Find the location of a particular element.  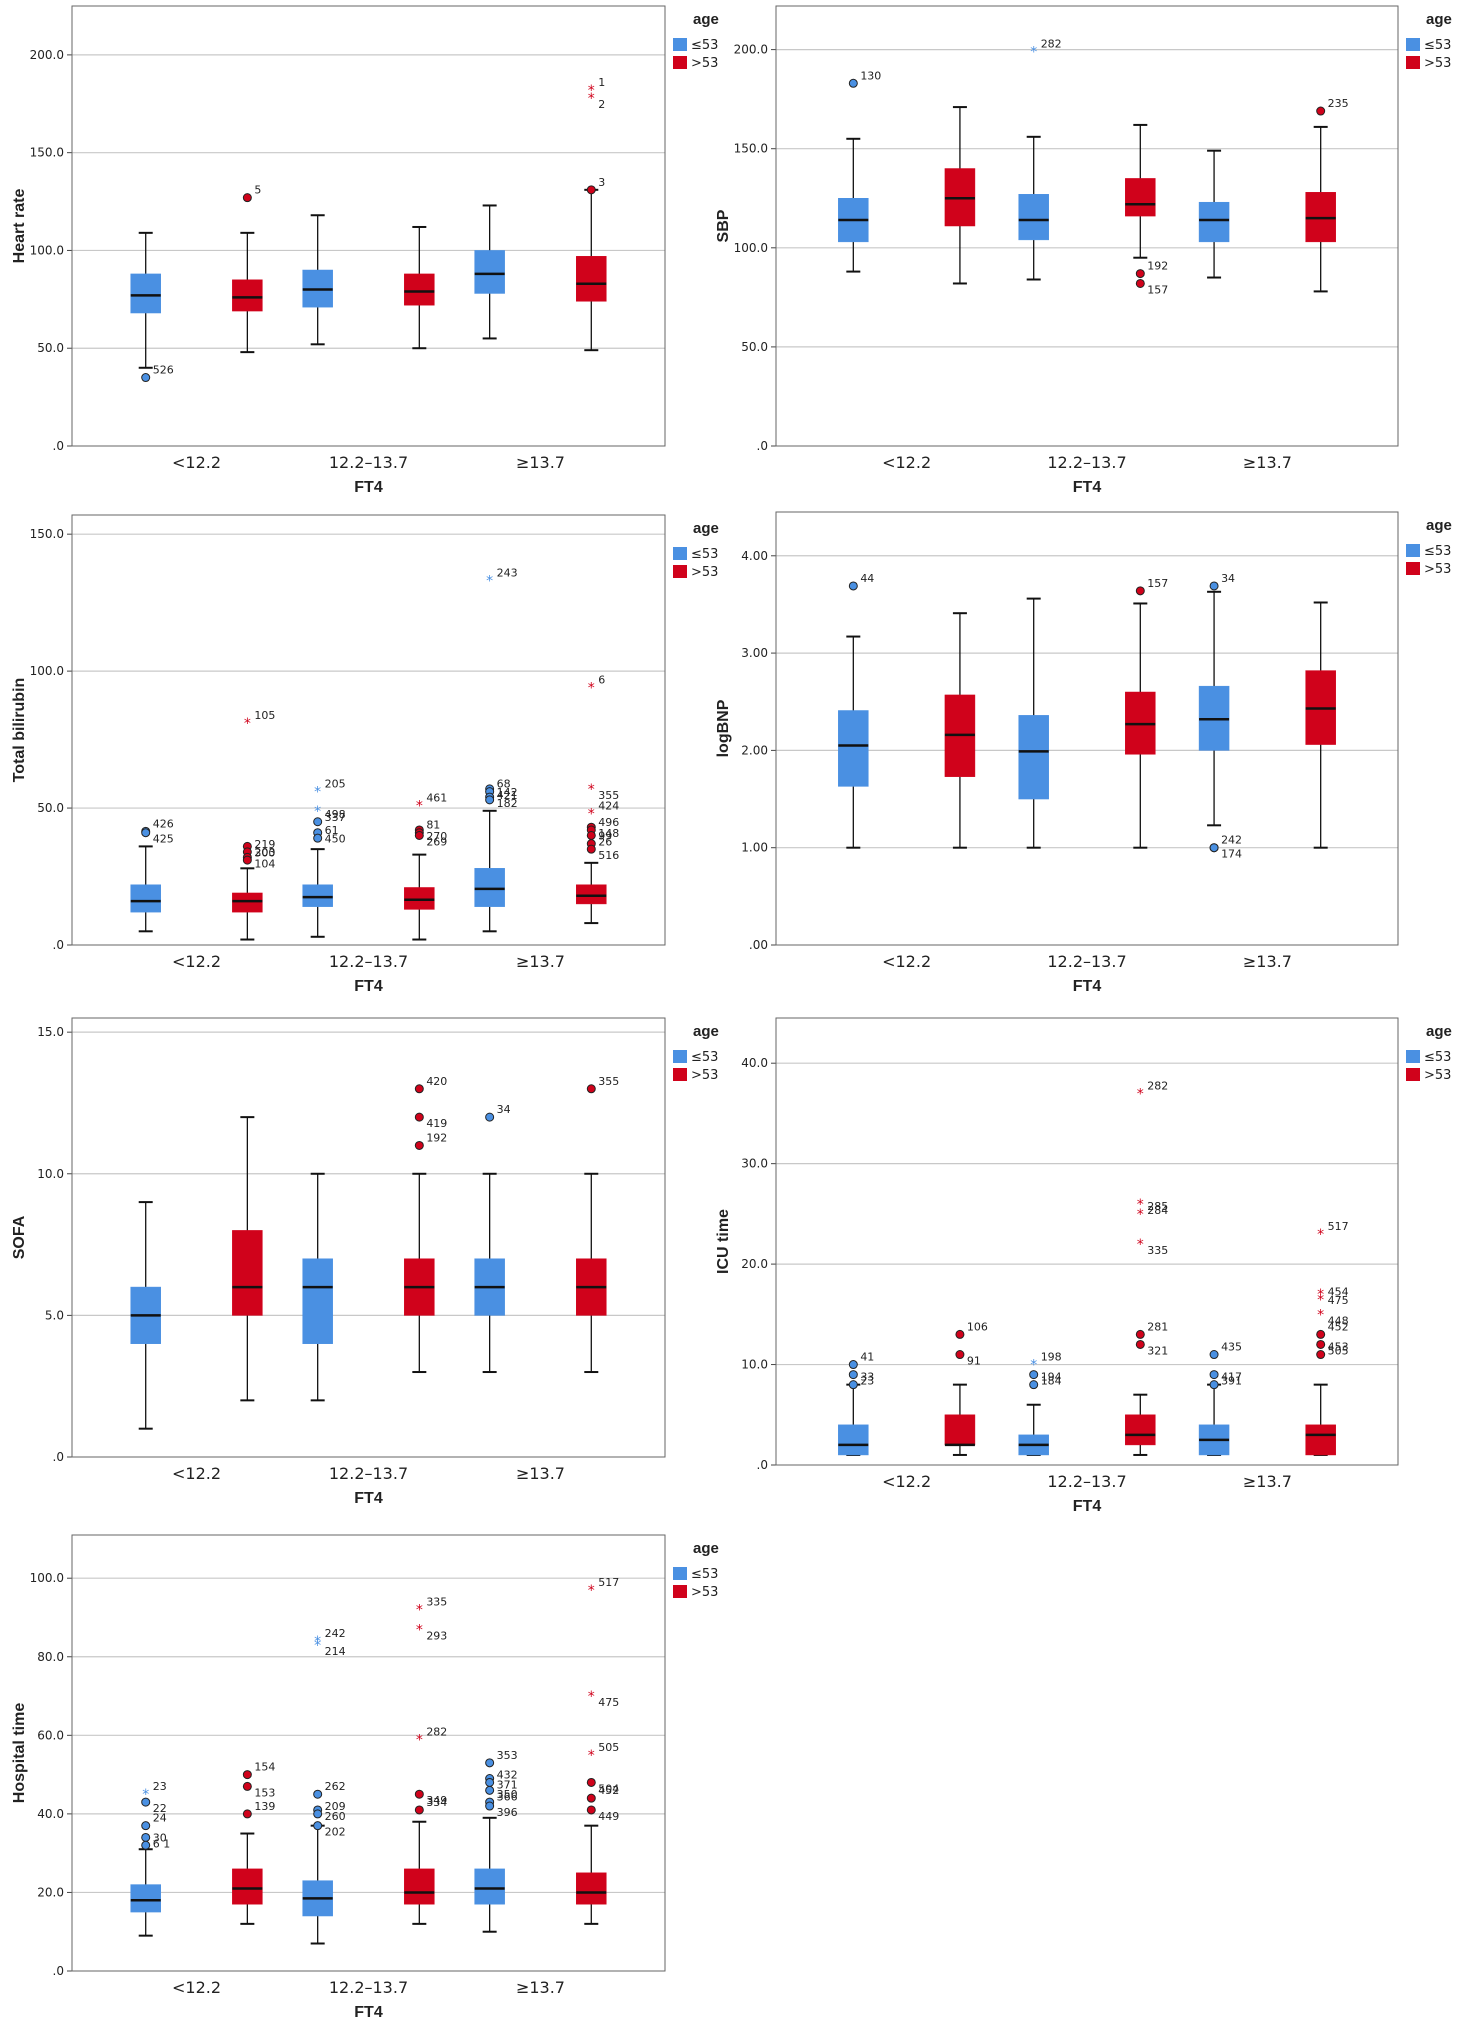

outlier-label: 130 is located at coordinates (870, 75).